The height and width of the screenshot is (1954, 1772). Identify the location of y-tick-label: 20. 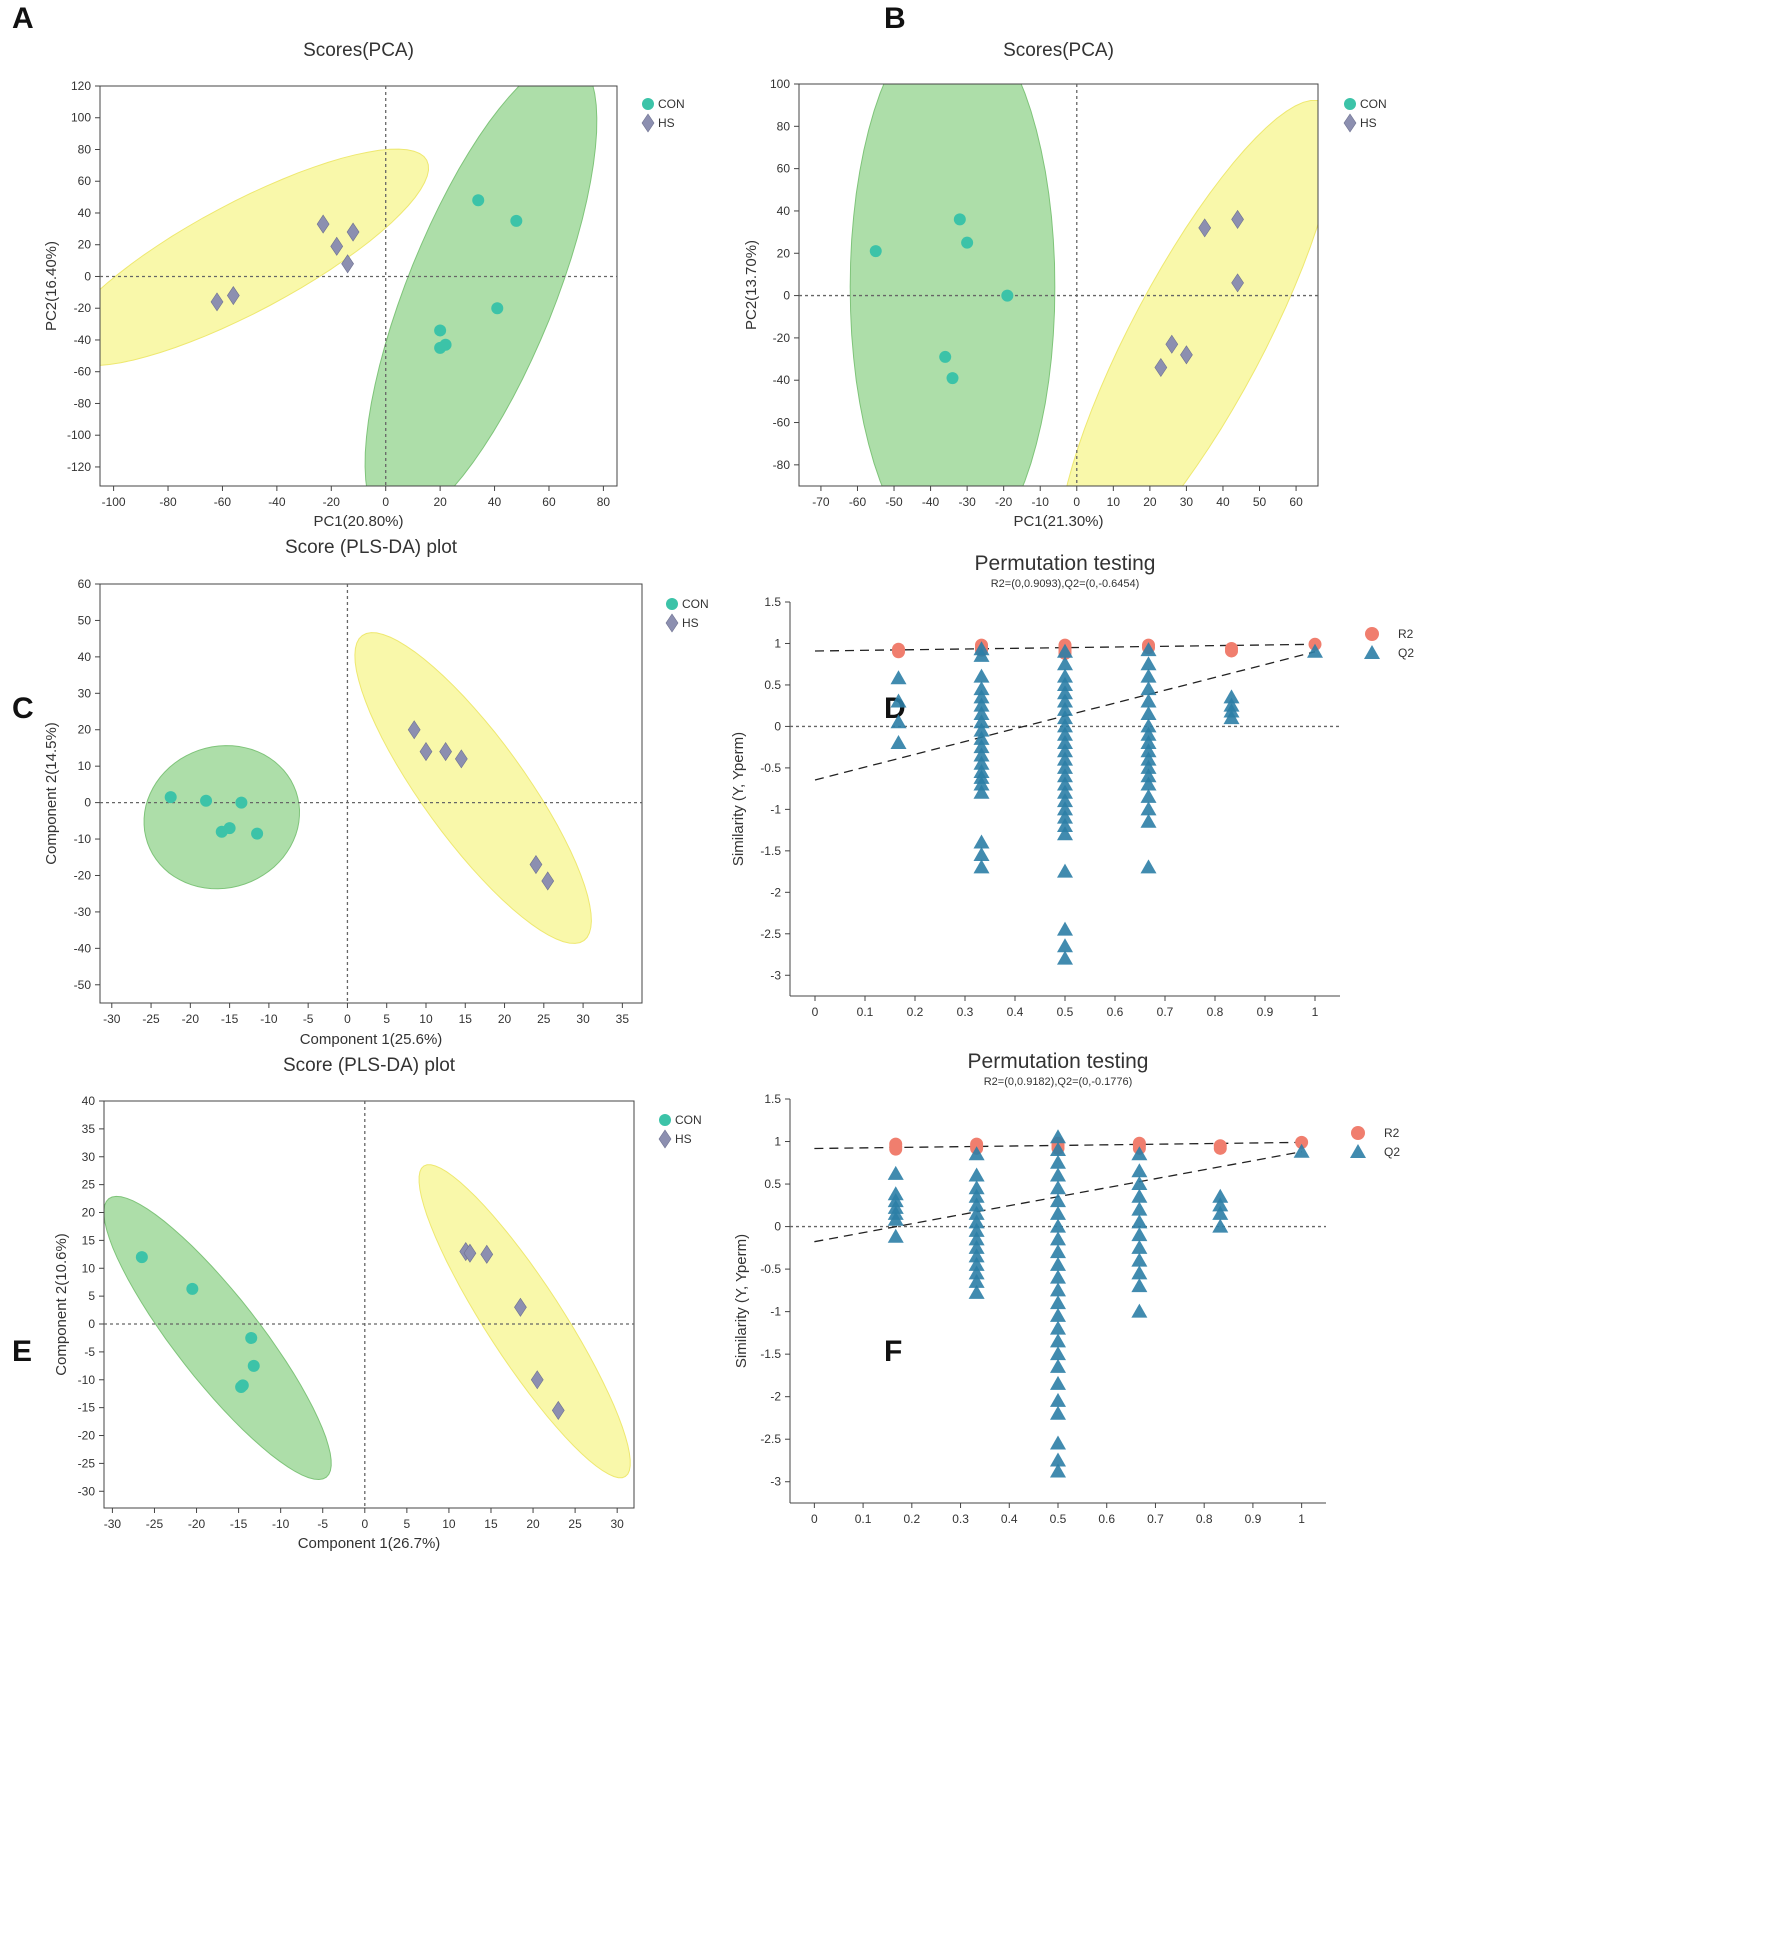
(784, 253).